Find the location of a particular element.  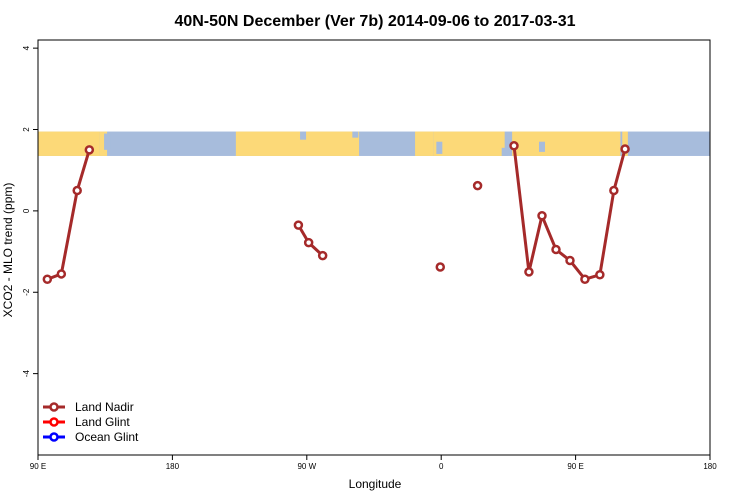

y-tick-label: -2 is located at coordinates (26, 292).